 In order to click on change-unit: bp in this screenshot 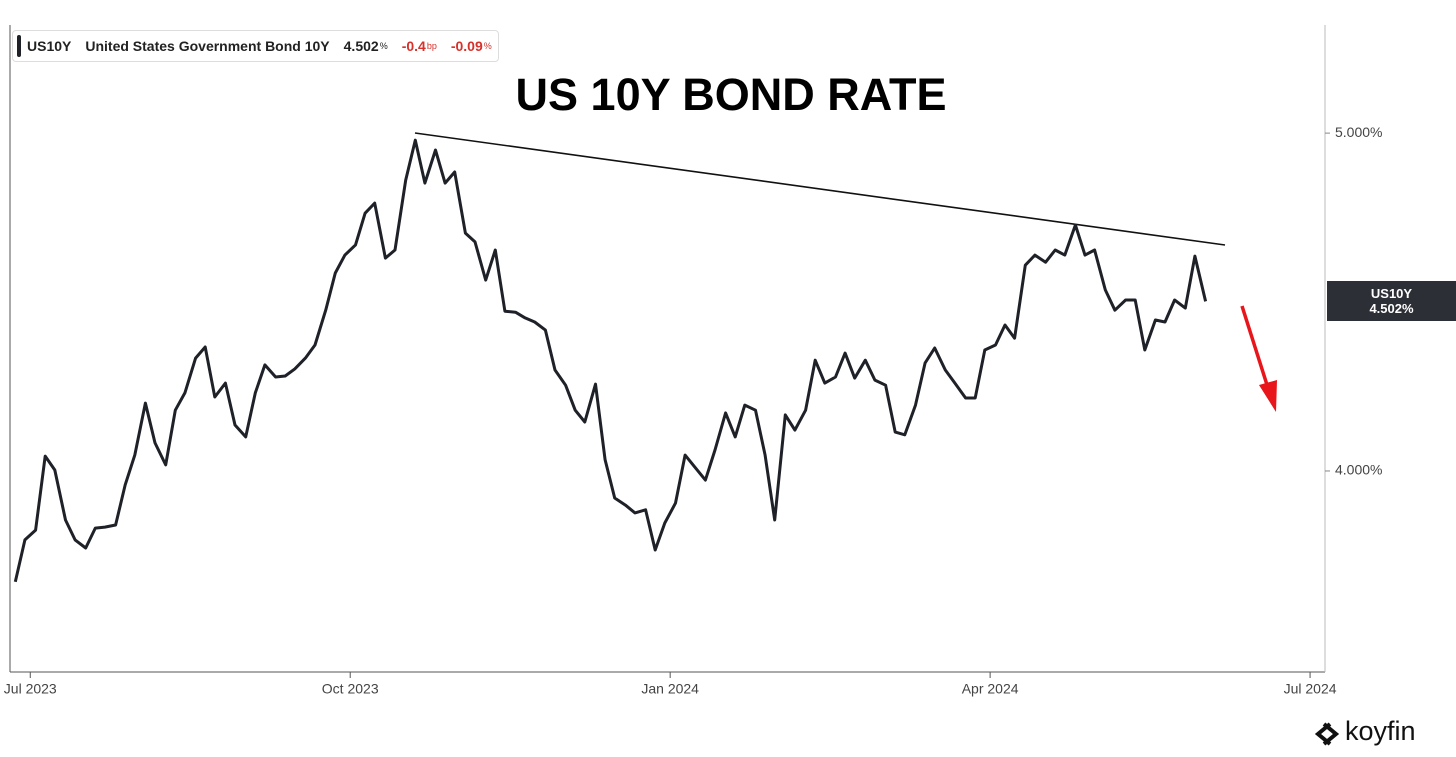, I will do `click(431, 46)`.